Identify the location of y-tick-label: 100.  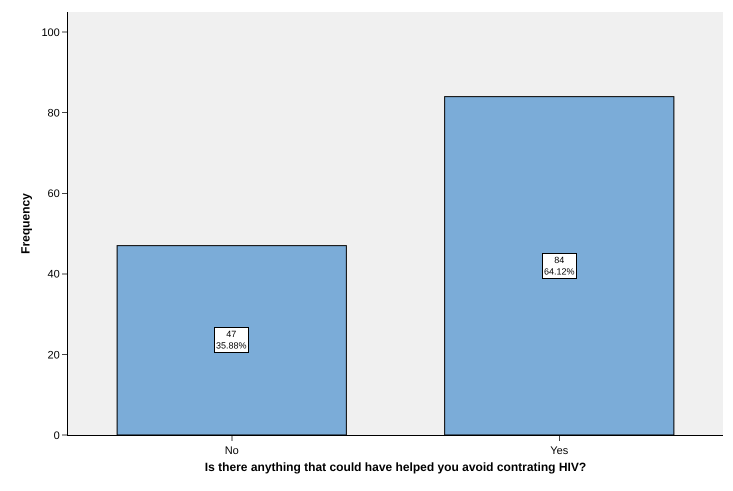
(50, 32).